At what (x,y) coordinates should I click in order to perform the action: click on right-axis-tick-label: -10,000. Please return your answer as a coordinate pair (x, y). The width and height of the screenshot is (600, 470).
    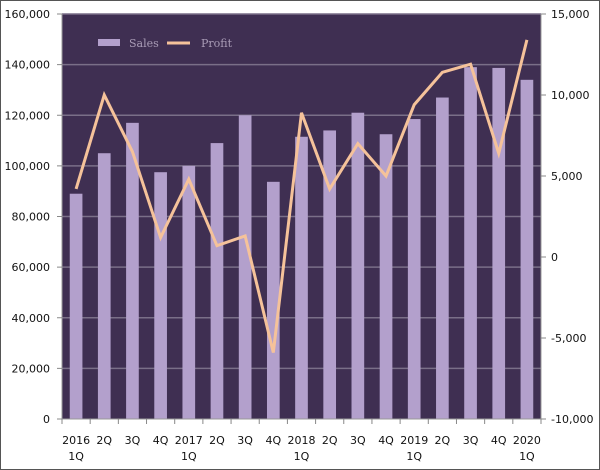
    Looking at the image, I should click on (572, 419).